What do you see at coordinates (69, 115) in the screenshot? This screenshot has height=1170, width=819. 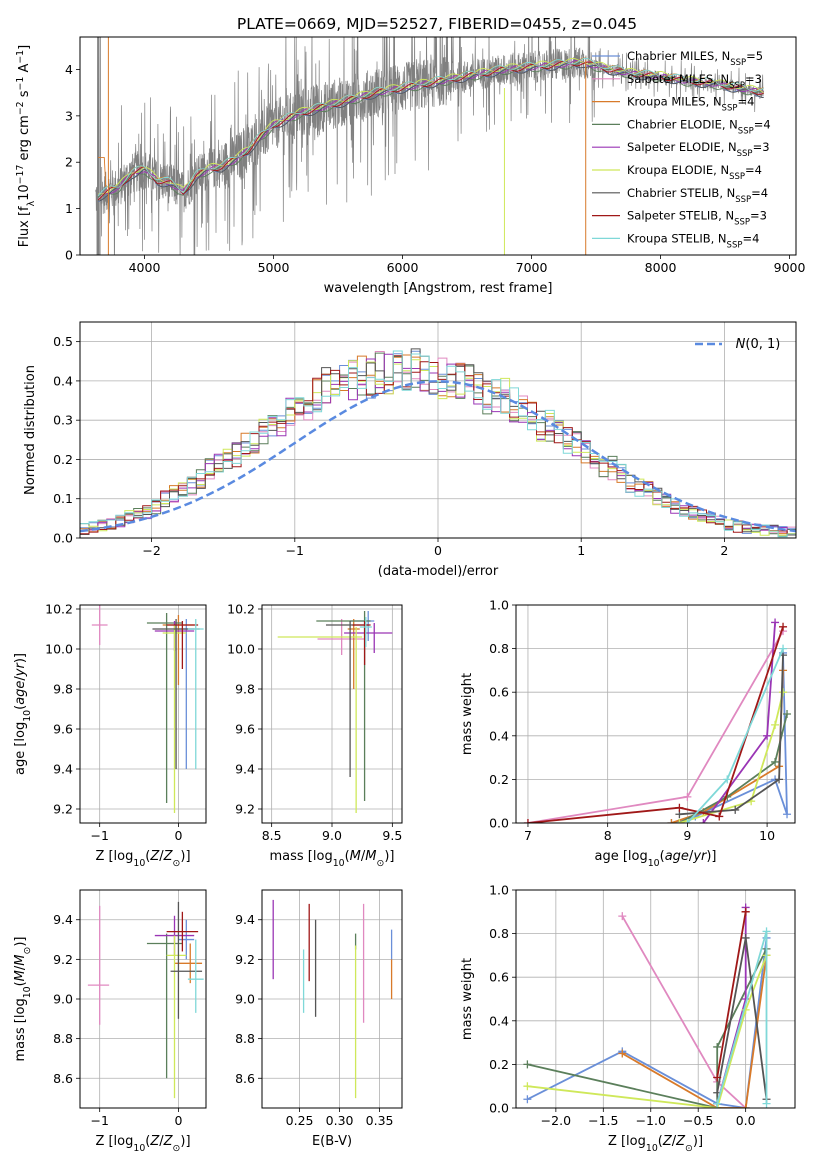 I see `y-tick-label: 3` at bounding box center [69, 115].